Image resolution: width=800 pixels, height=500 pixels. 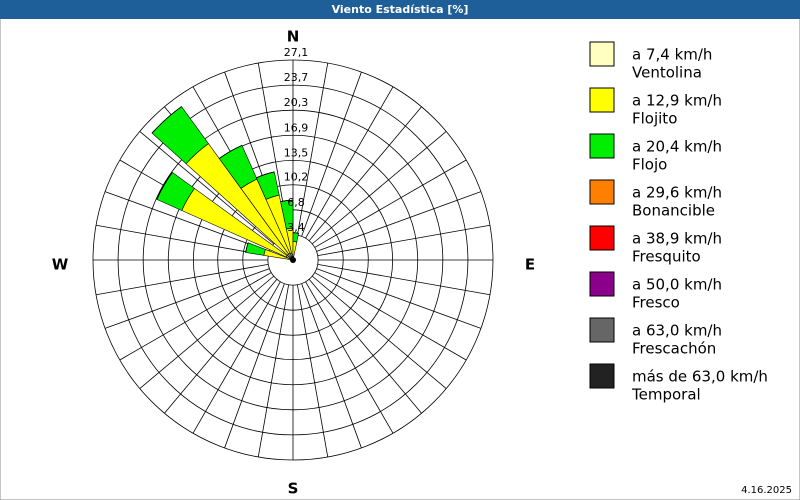 I want to click on compass-label: E, so click(x=530, y=265).